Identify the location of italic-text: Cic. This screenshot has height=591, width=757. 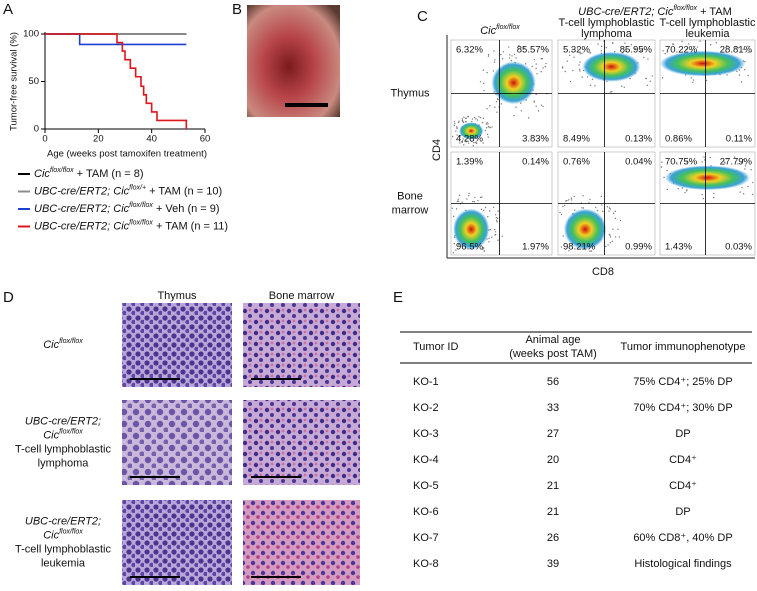
(42, 174).